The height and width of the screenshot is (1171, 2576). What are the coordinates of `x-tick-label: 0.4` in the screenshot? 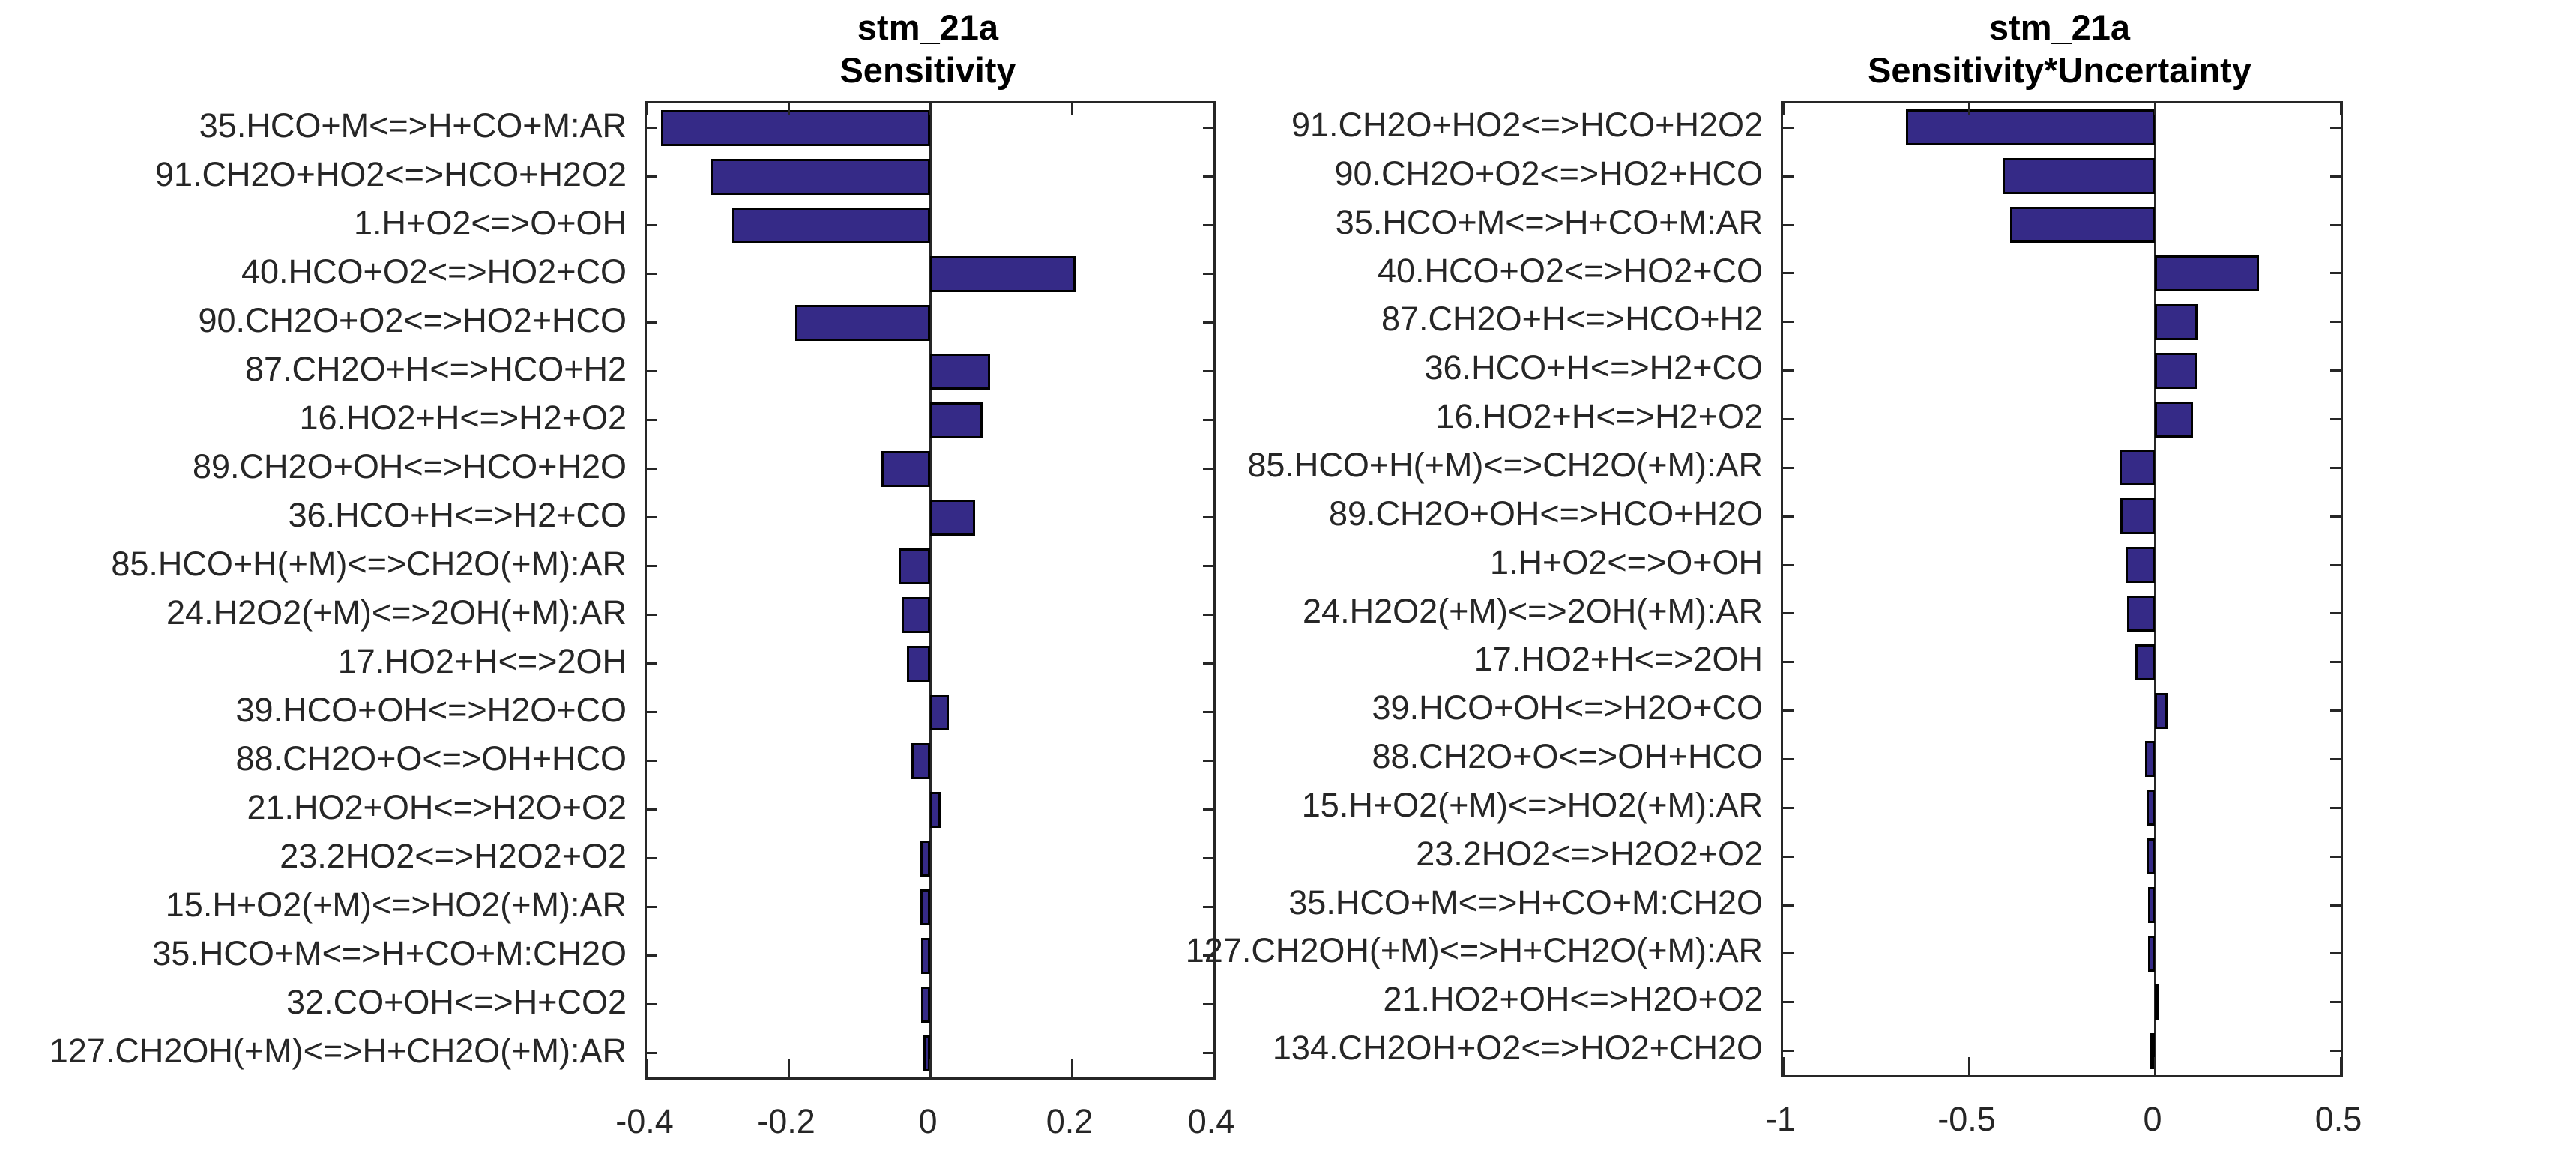 It's located at (1211, 1121).